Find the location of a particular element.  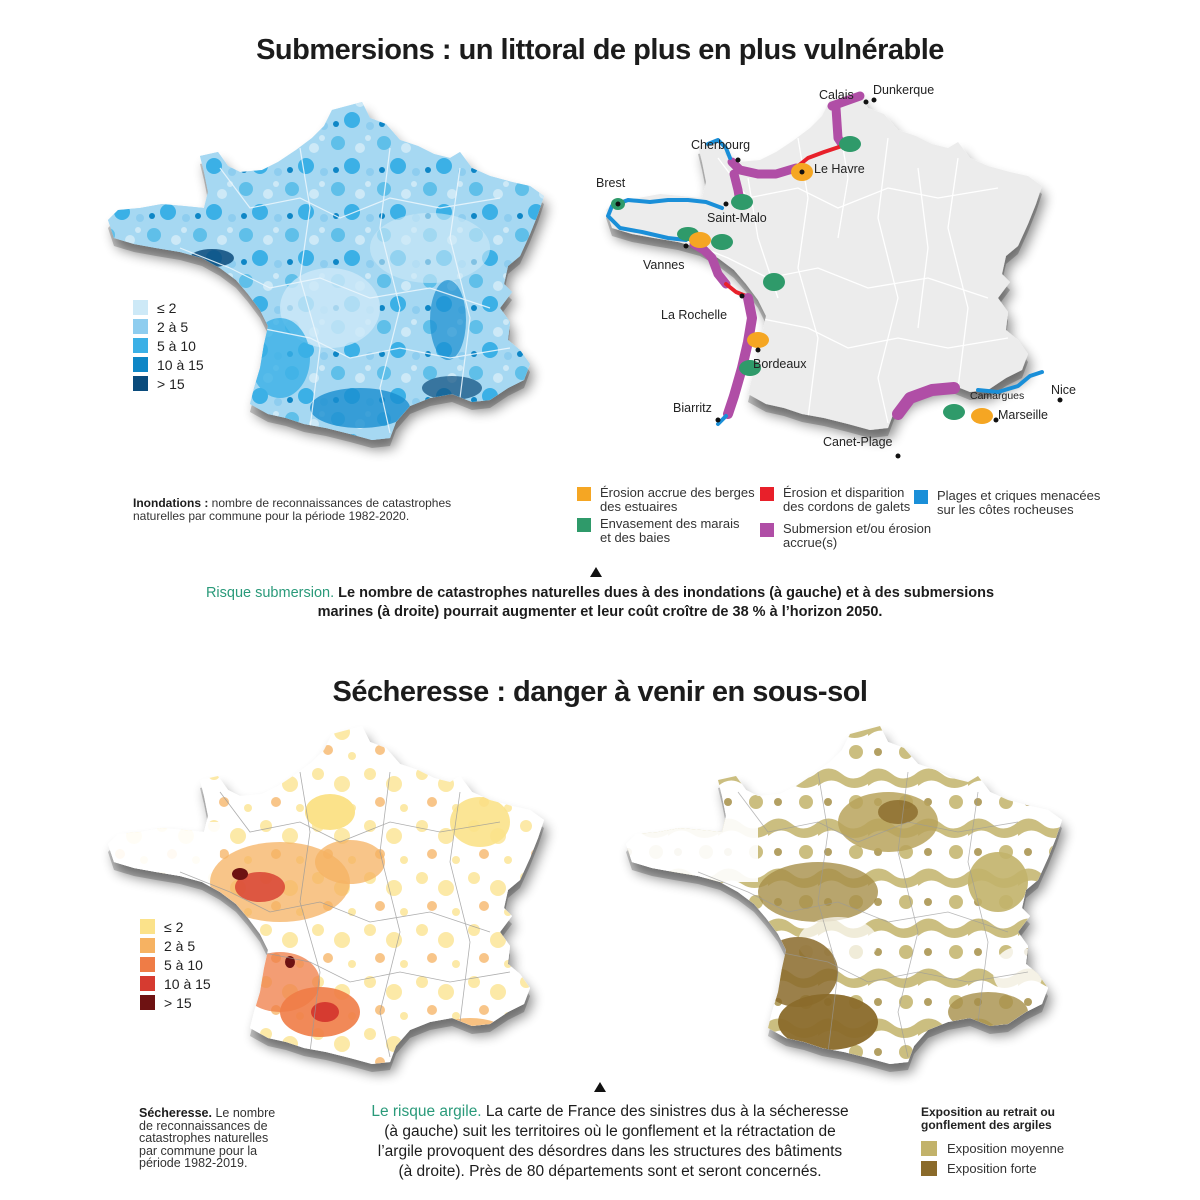

coast-map is located at coordinates (834, 275).